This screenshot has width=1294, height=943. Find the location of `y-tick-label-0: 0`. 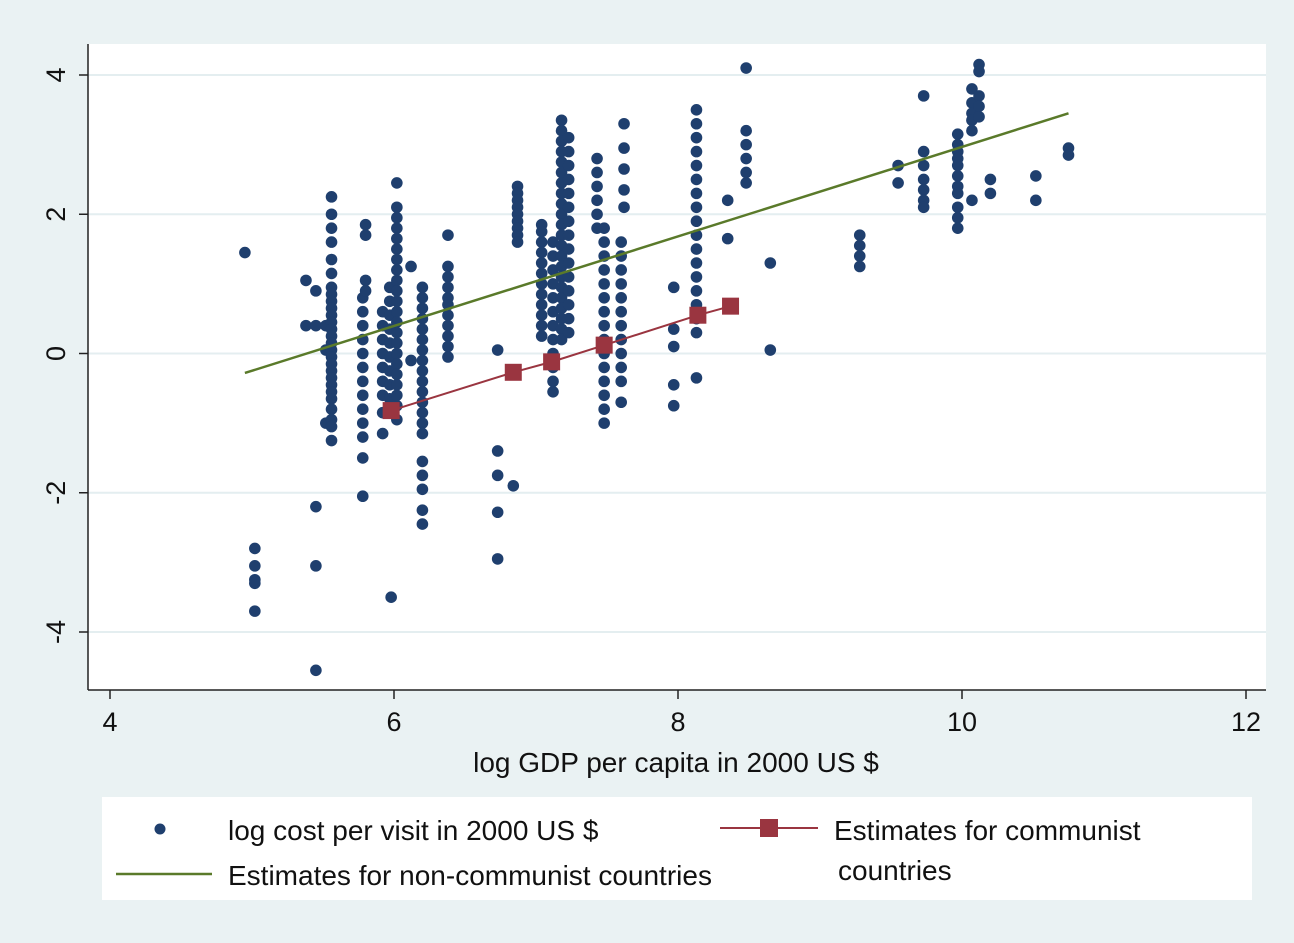

y-tick-label-0: 0 is located at coordinates (56, 353).